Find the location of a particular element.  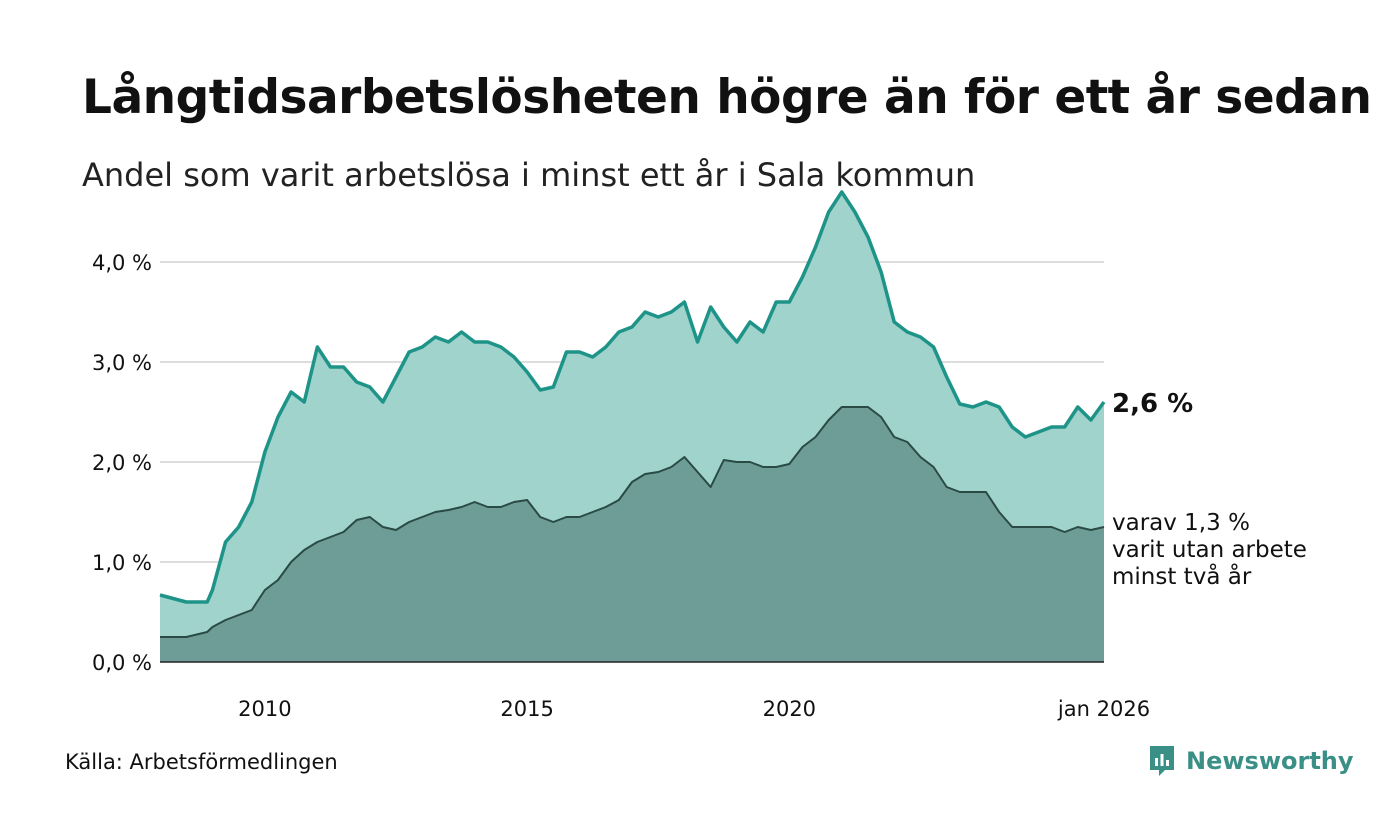

y-tick-label: 4,0 % is located at coordinates (122, 263).